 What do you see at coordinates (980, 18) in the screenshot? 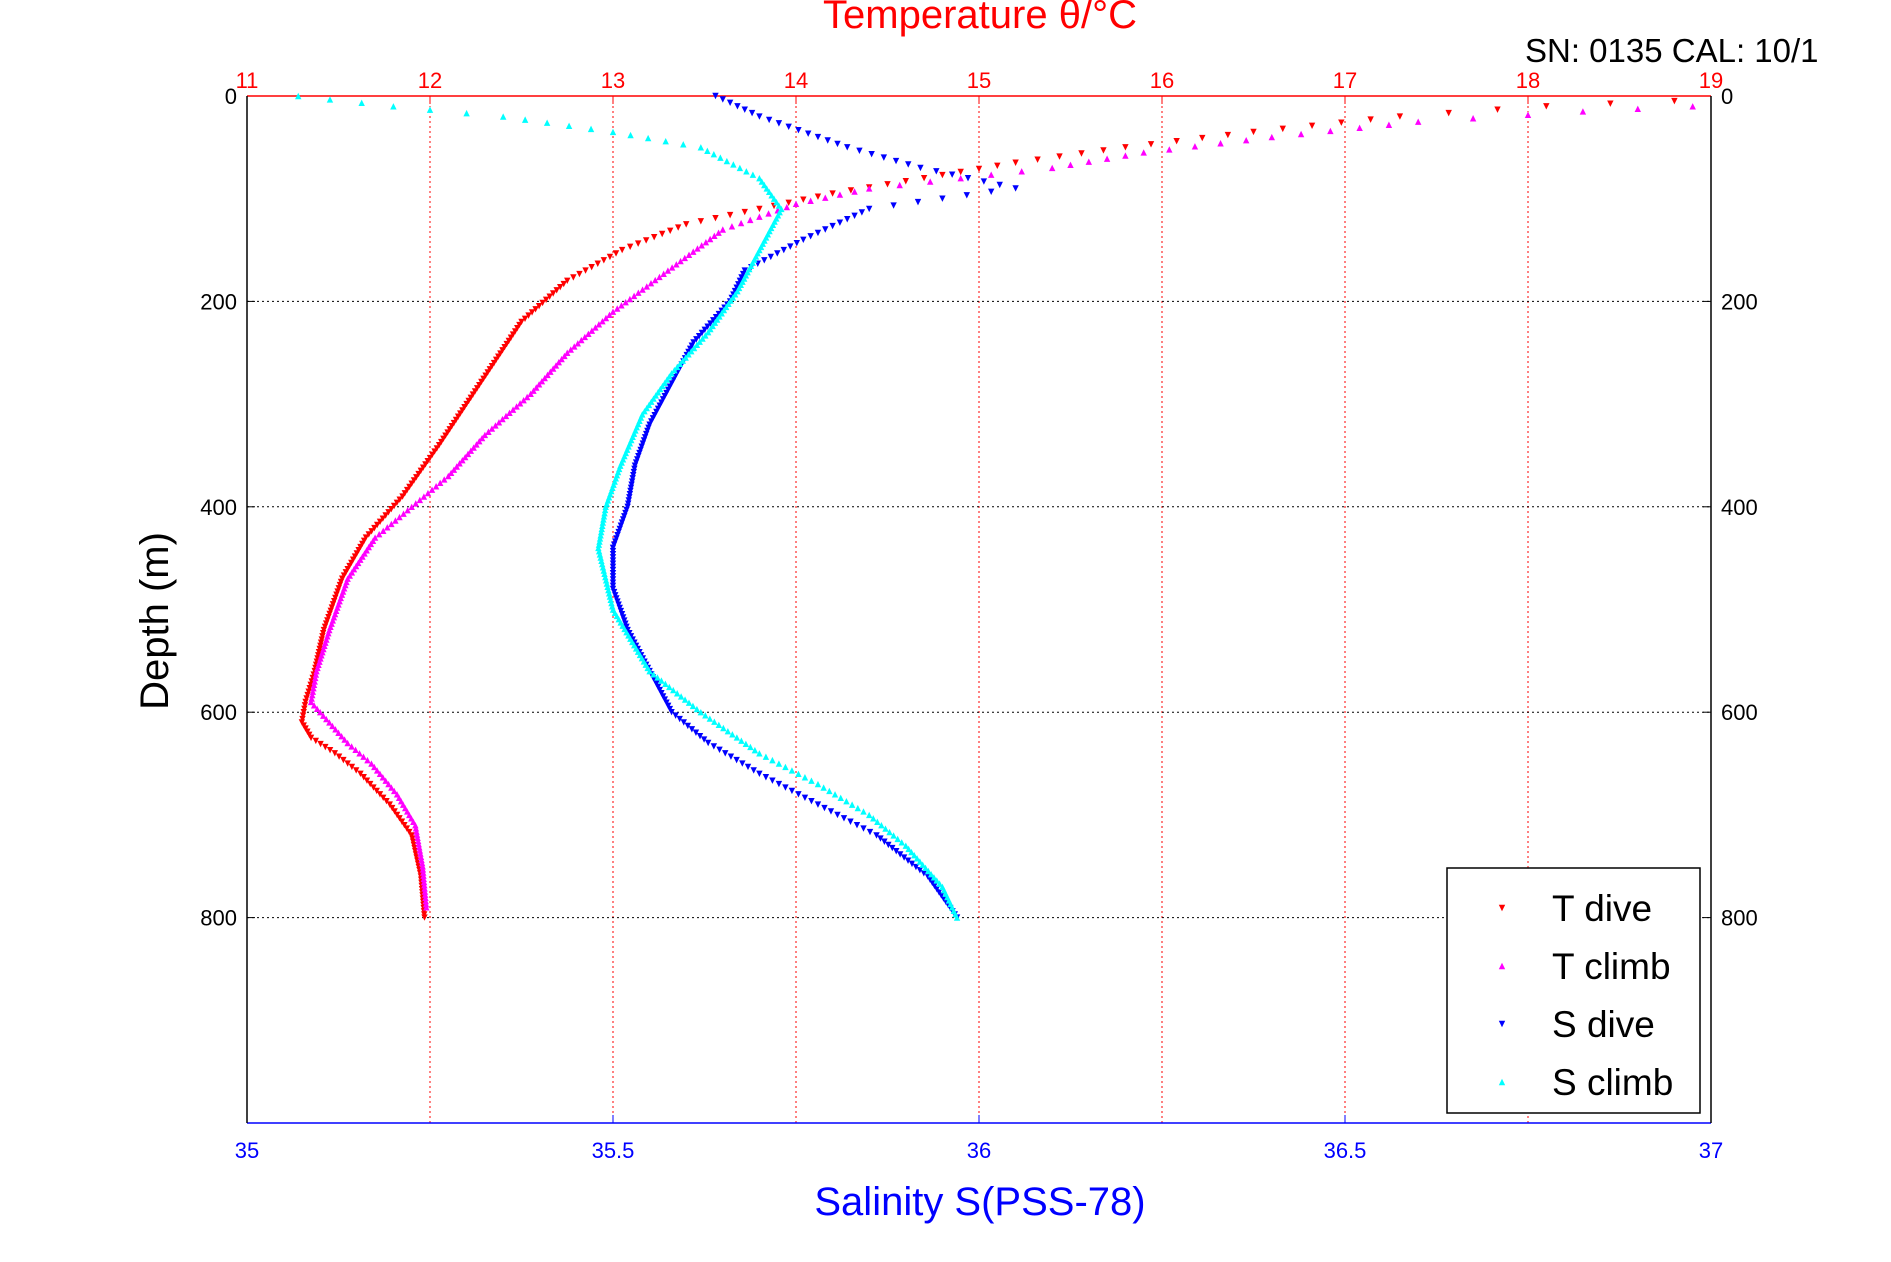
I see `chart-title: Temperature θ/°C` at bounding box center [980, 18].